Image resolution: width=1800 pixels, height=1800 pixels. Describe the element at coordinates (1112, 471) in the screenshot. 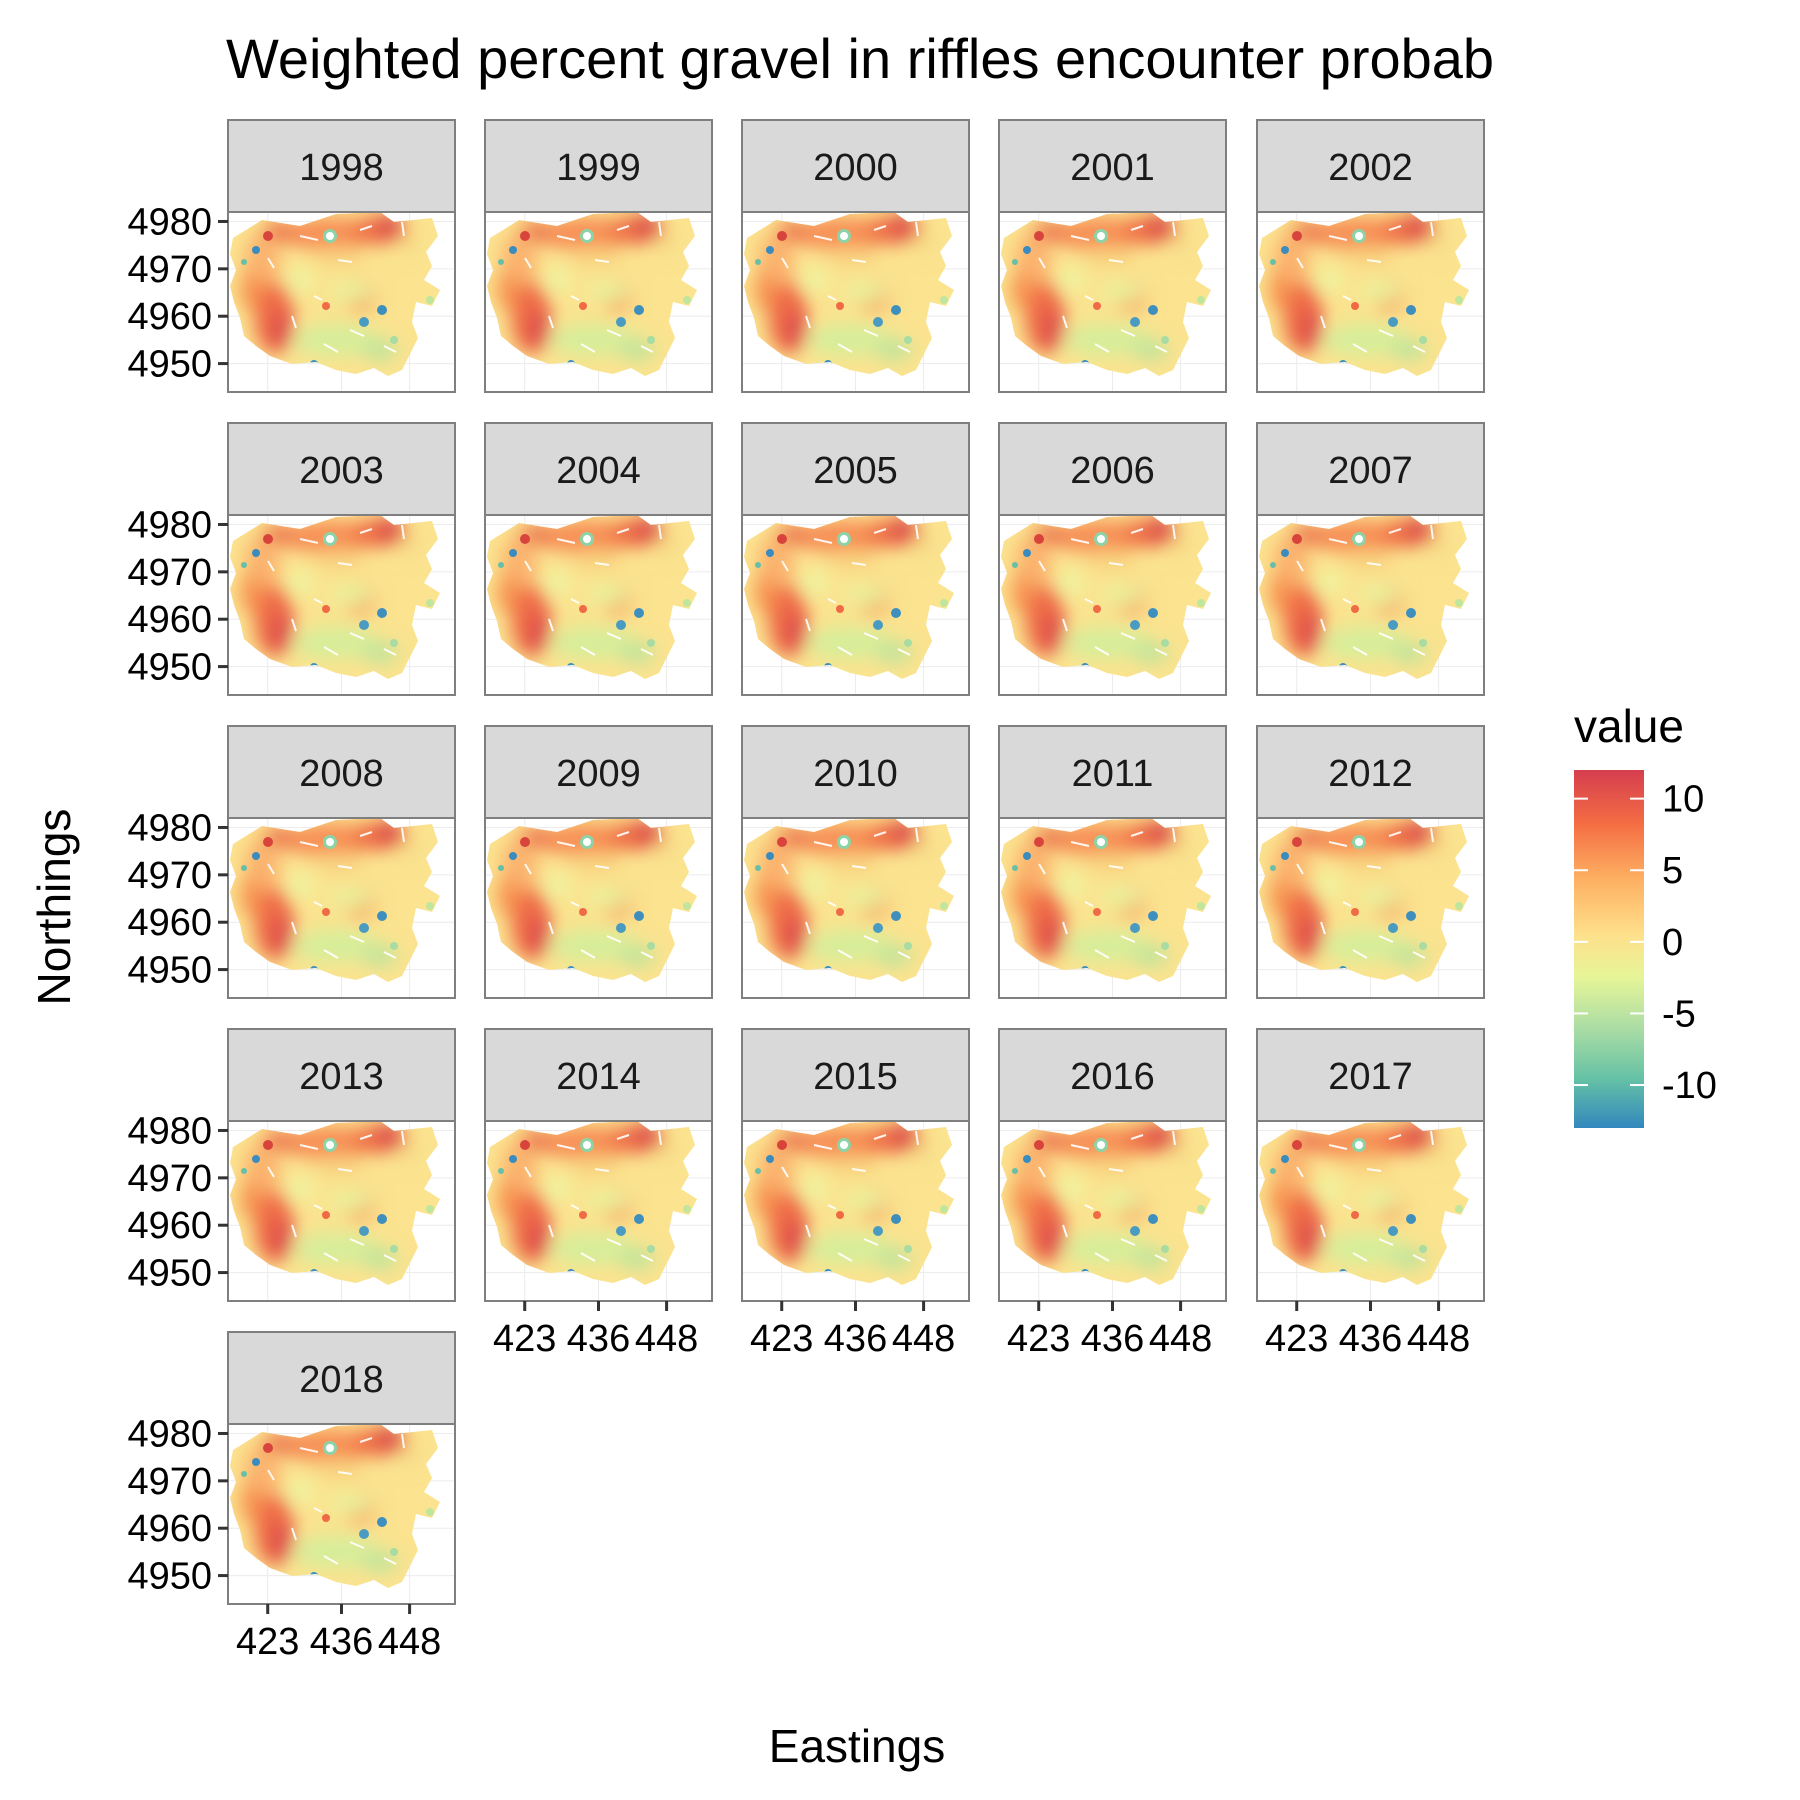

I see `facet-strip-label: 2006` at that location.